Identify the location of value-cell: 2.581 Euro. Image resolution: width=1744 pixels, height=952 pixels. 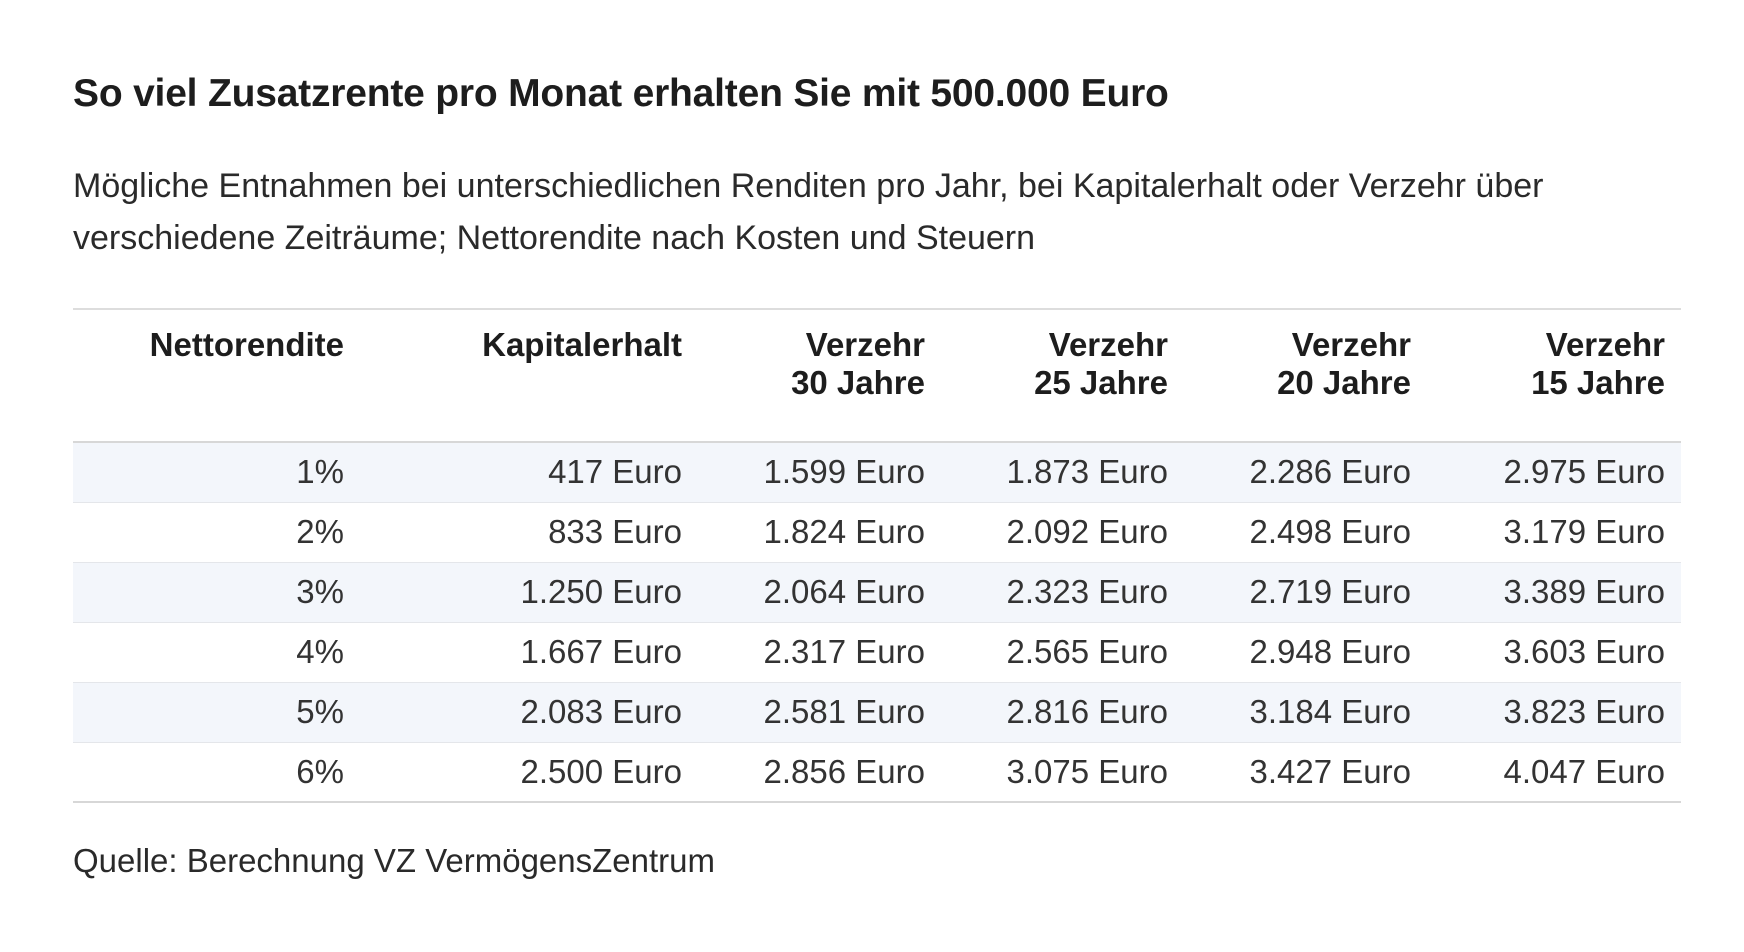
(819, 712).